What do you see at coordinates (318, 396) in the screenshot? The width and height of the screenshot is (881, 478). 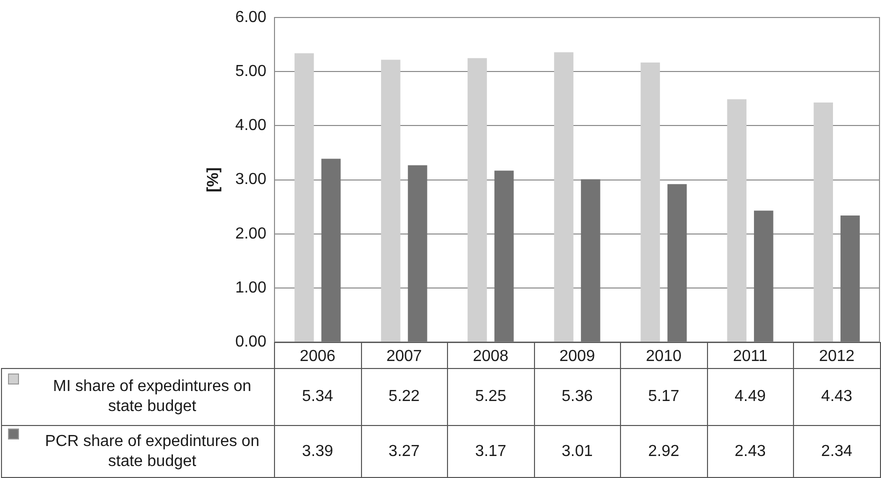 I see `data-label: 5.34` at bounding box center [318, 396].